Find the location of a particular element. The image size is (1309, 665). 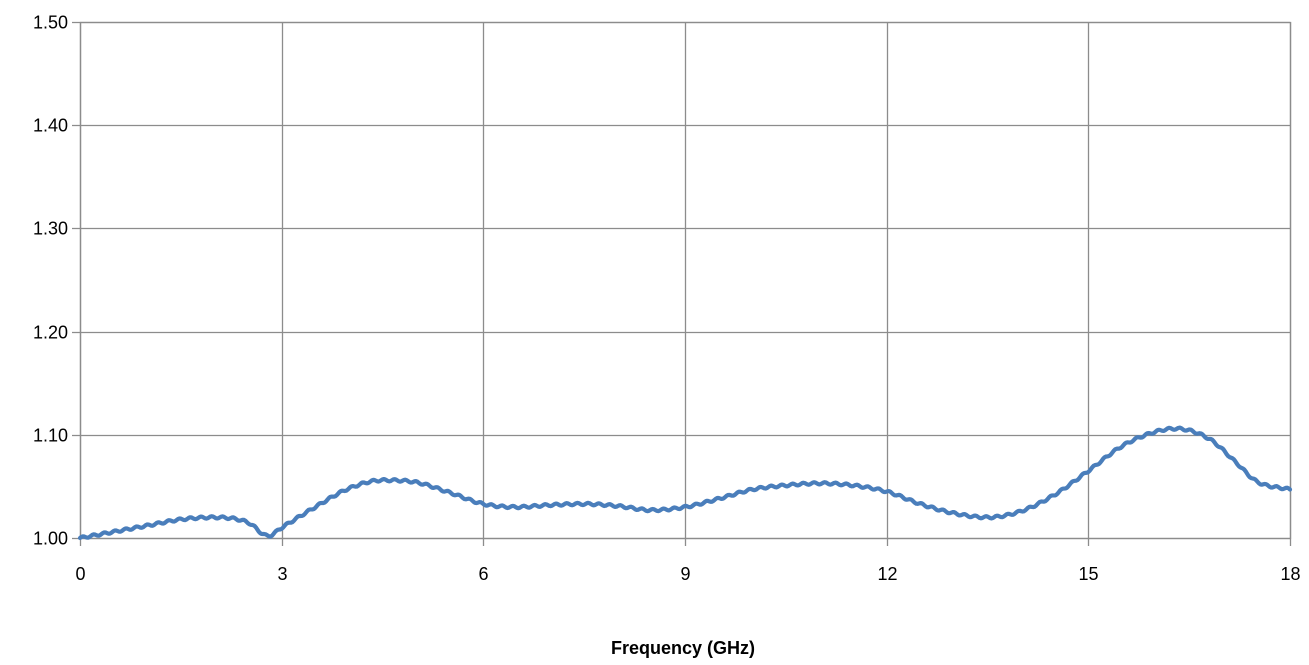

x-tick-label: 18 is located at coordinates (1290, 574).